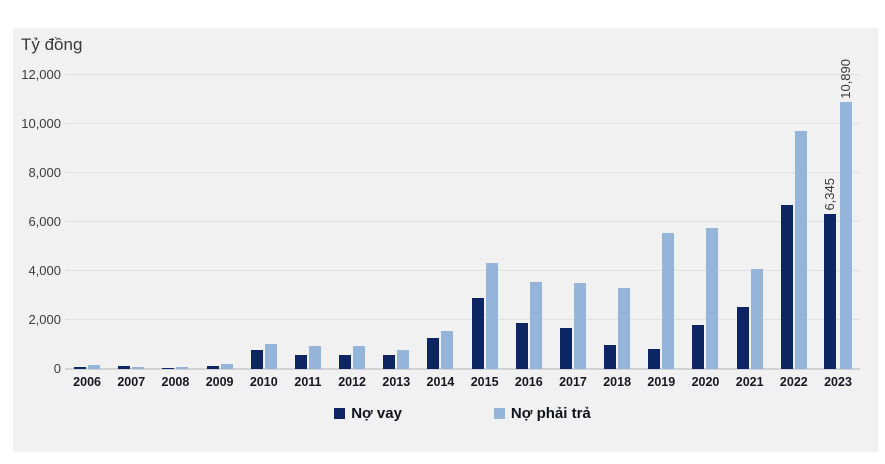 This screenshot has height=464, width=885. I want to click on x-axis-line, so click(462, 369).